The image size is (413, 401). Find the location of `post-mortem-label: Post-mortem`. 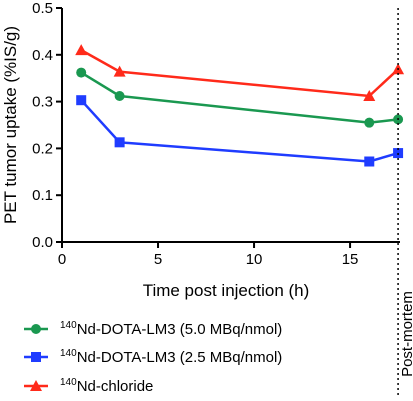

post-mortem-label: Post-mortem is located at coordinates (406, 334).